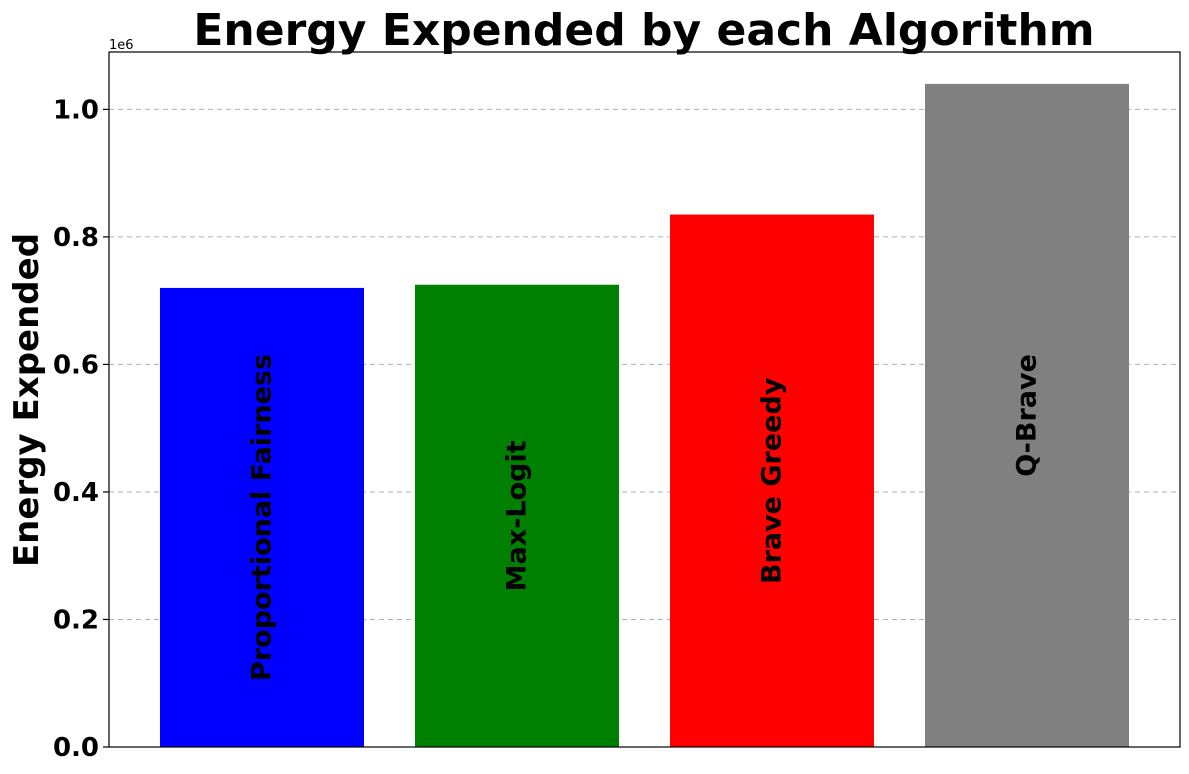  What do you see at coordinates (76, 238) in the screenshot?
I see `y-tick-label: 0.8` at bounding box center [76, 238].